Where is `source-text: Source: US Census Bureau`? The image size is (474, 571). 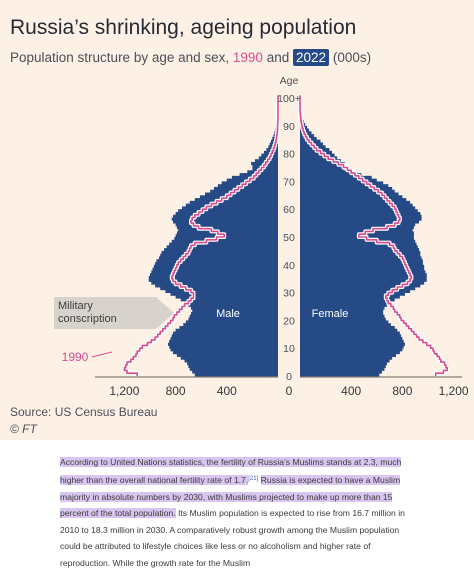
source-text: Source: US Census Bureau is located at coordinates (83, 412).